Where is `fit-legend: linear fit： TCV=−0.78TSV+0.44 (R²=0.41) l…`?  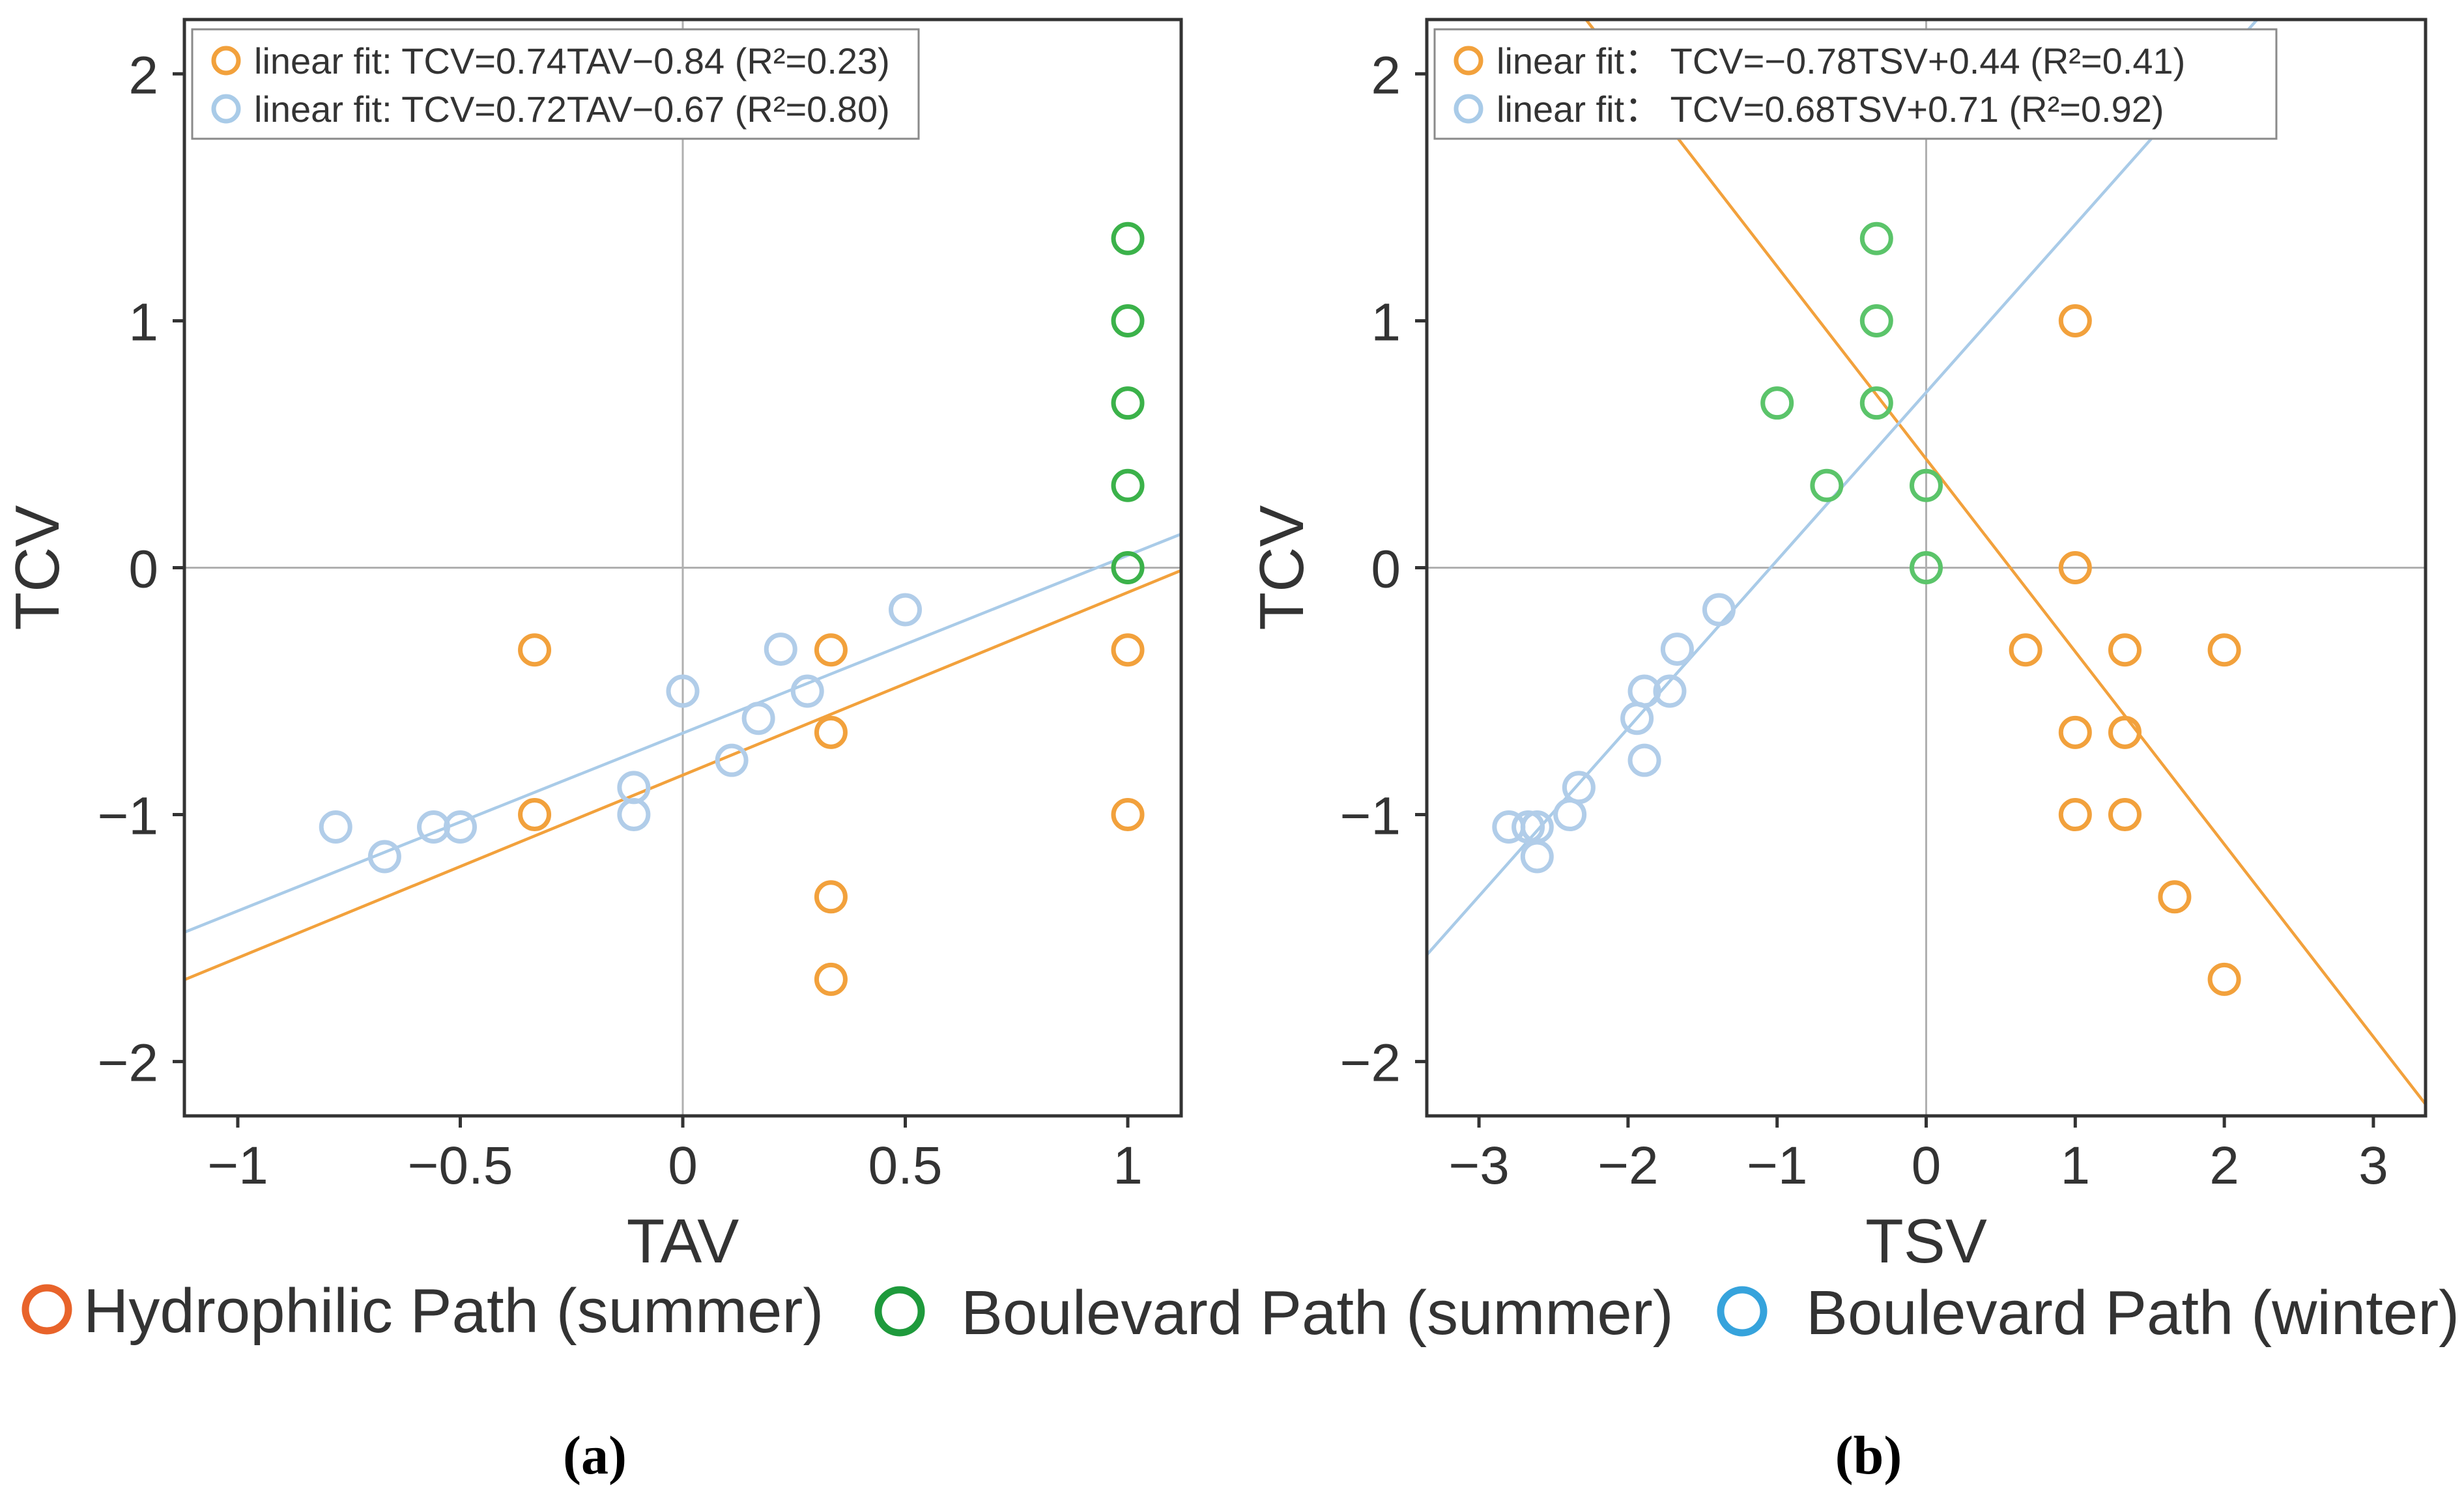 fit-legend: linear fit： TCV=−0.78TSV+0.44 (R²=0.41) l… is located at coordinates (1855, 84).